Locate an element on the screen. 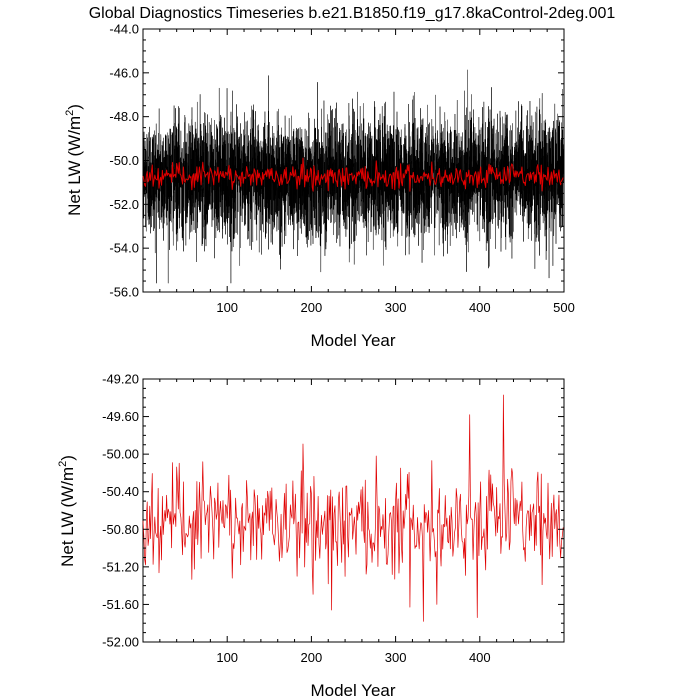  y-tick-label: -49.20 is located at coordinates (120, 379).